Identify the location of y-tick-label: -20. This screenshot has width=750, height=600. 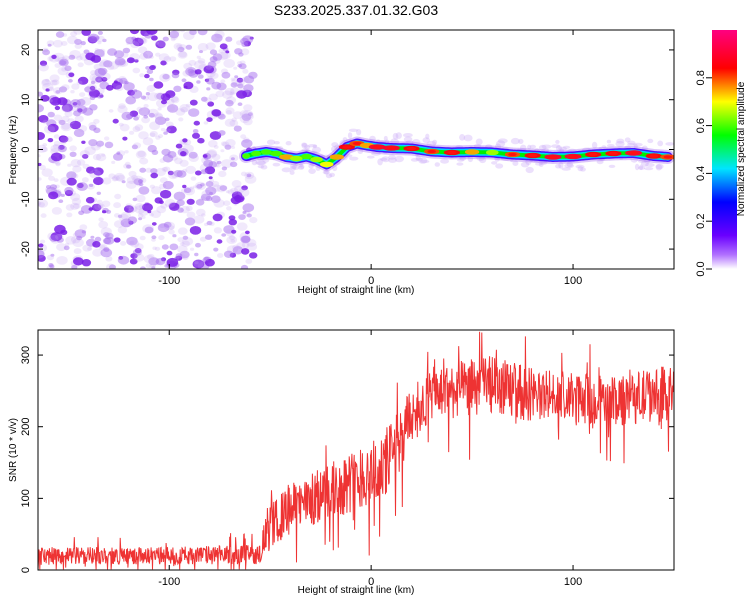
(26, 249).